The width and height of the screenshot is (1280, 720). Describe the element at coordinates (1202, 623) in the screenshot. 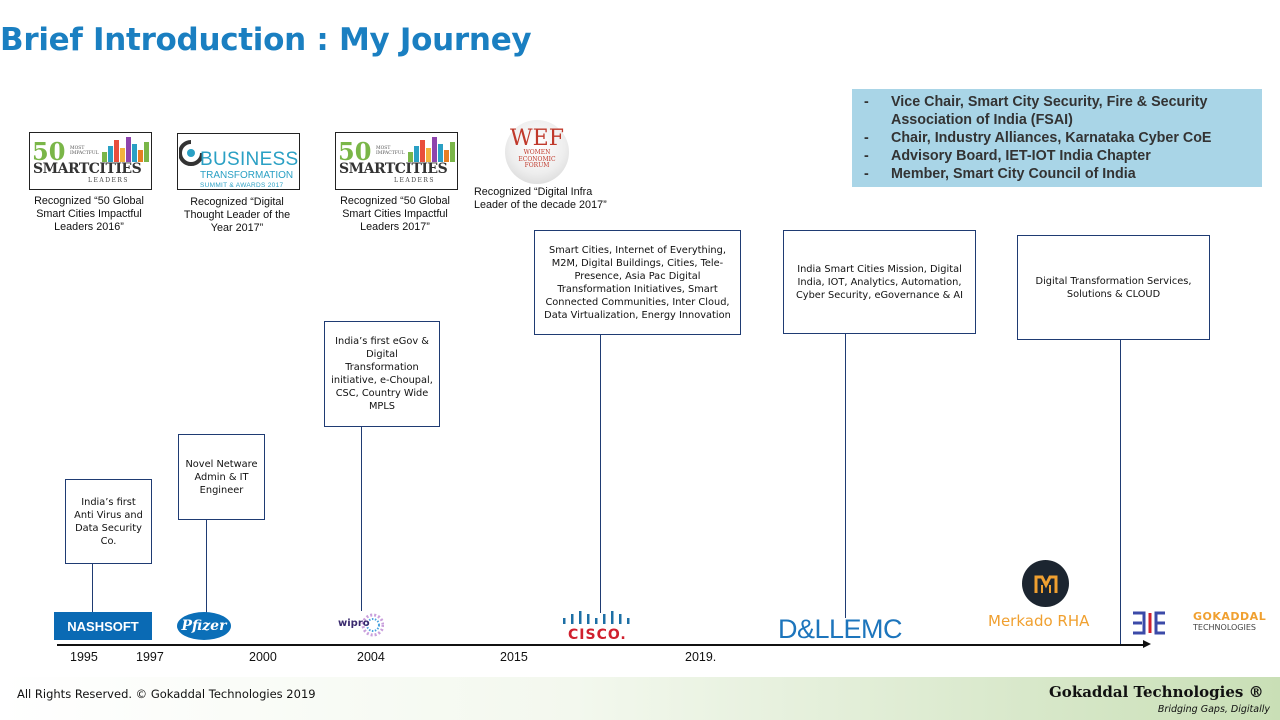

I see `gokaddal-logo: GOKADDAL TECHNOLOGIES` at that location.